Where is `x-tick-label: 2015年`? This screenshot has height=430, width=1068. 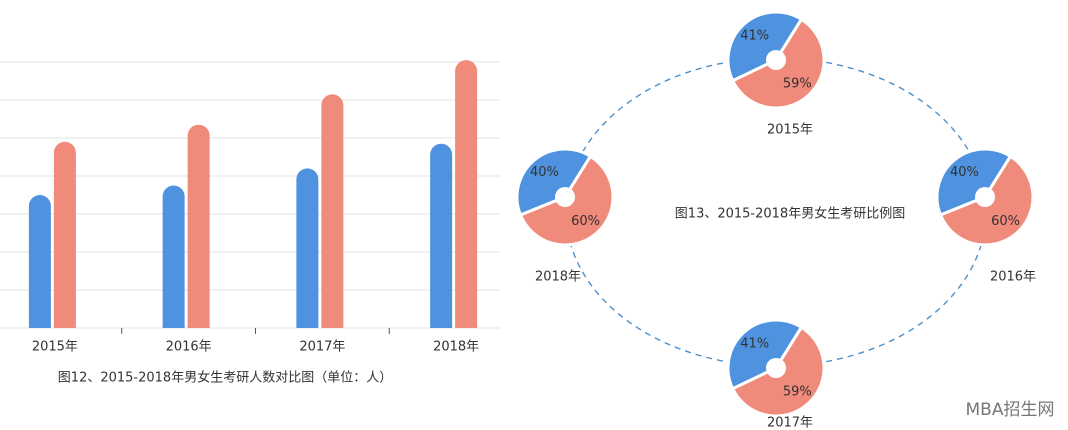
x-tick-label: 2015年 is located at coordinates (55, 347).